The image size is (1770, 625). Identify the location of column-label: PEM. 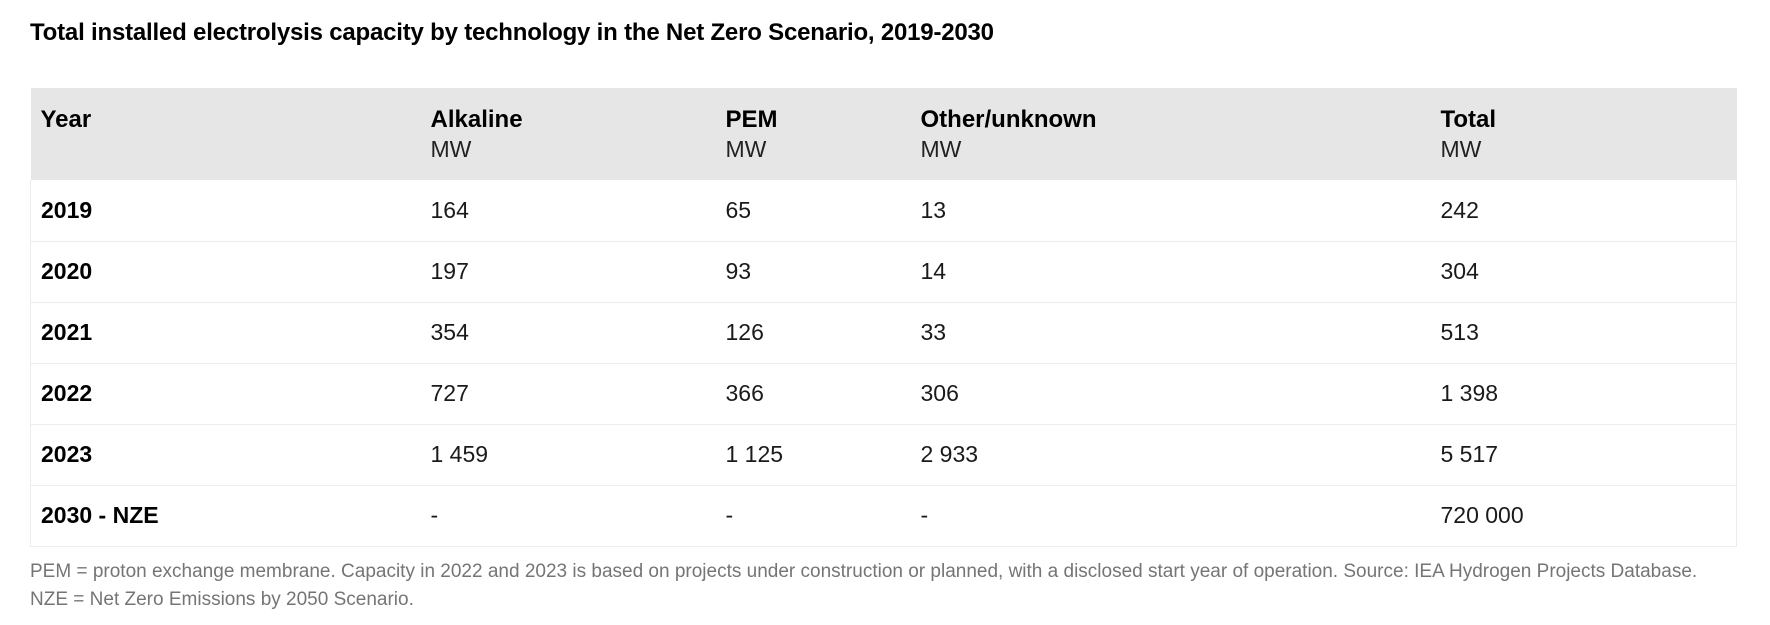
(751, 119).